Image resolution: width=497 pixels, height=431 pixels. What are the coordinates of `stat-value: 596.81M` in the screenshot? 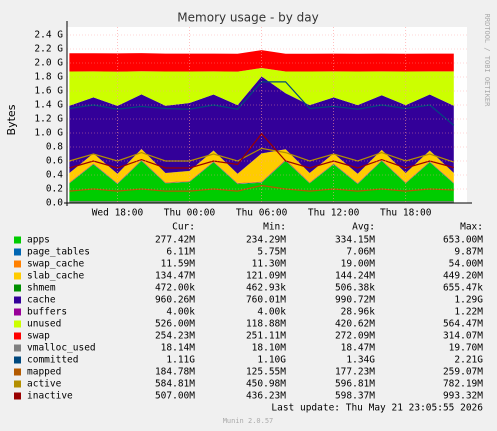 It's located at (355, 384).